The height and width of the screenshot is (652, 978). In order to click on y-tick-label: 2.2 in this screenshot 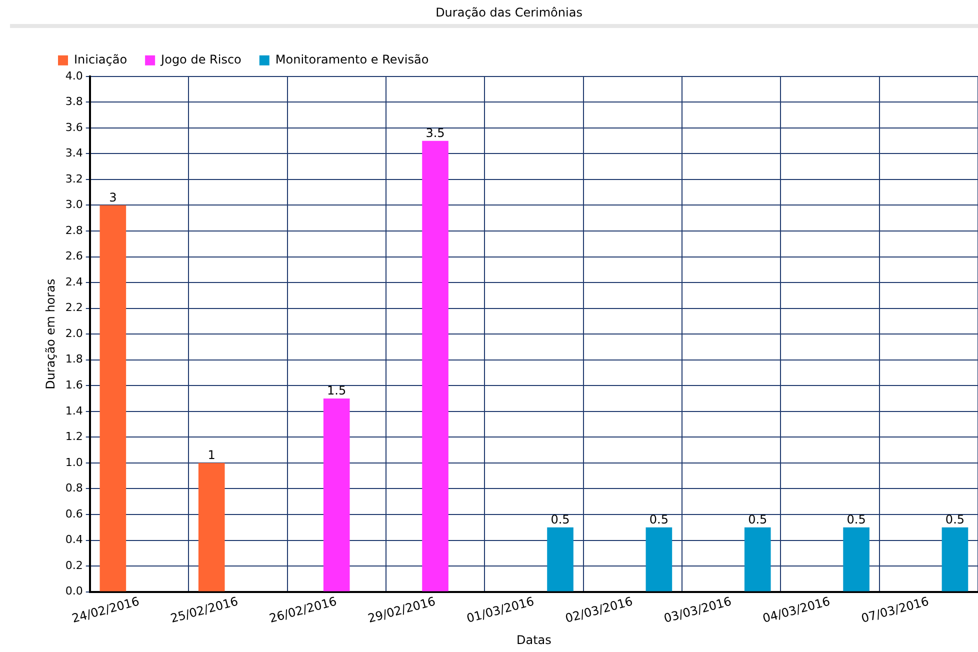, I will do `click(74, 307)`.